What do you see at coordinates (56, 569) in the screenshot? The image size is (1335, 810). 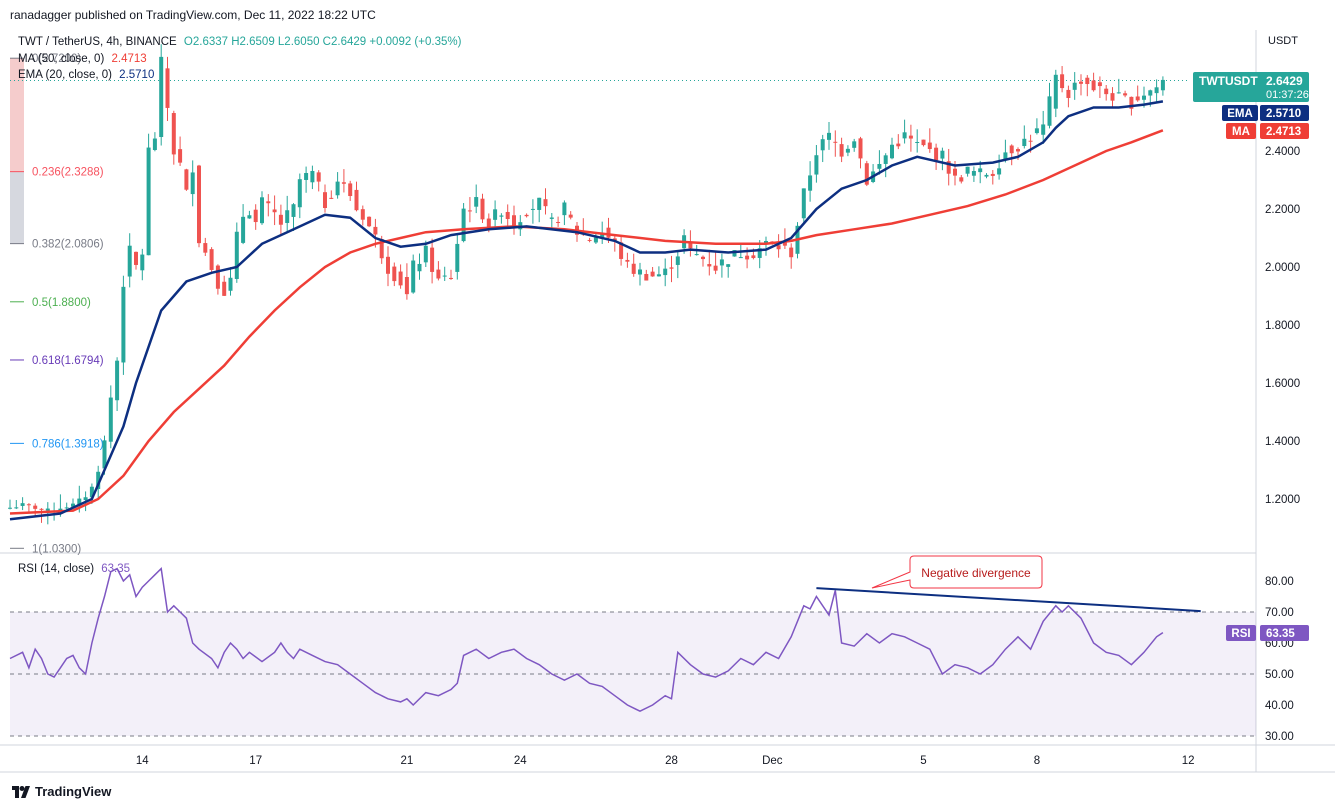 I see `legend-rsi-label: RSI (14, close)` at bounding box center [56, 569].